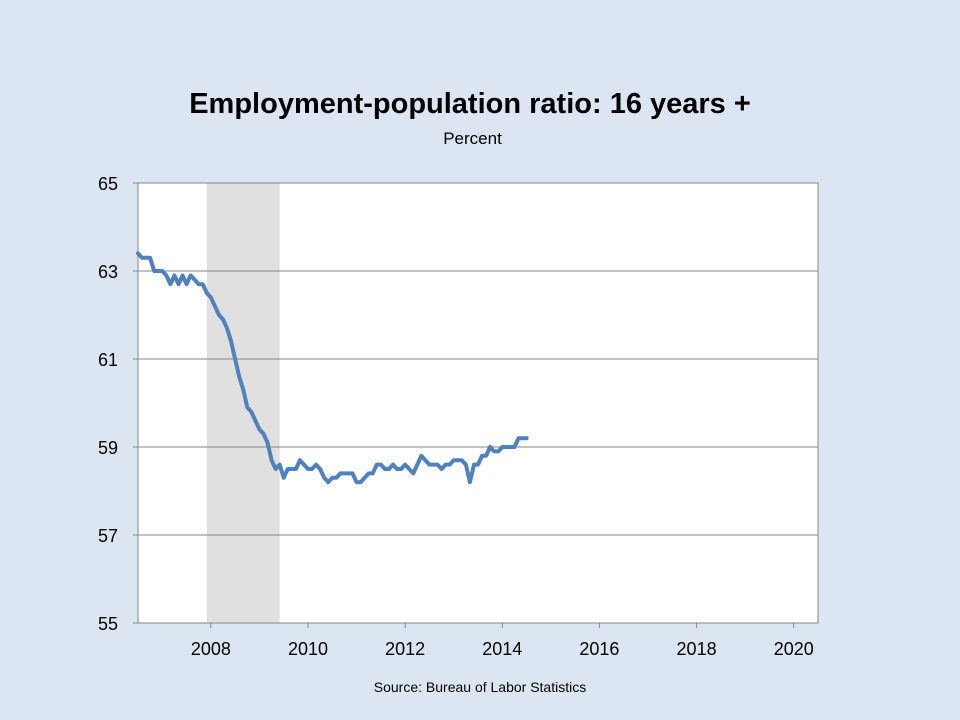 The image size is (960, 720). Describe the element at coordinates (405, 649) in the screenshot. I see `x-tick-label: 2012` at that location.